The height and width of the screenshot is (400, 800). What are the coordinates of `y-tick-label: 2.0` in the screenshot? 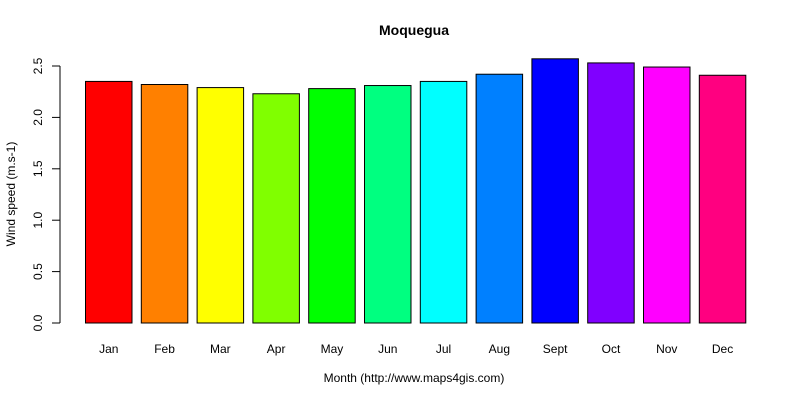 It's located at (38, 117).